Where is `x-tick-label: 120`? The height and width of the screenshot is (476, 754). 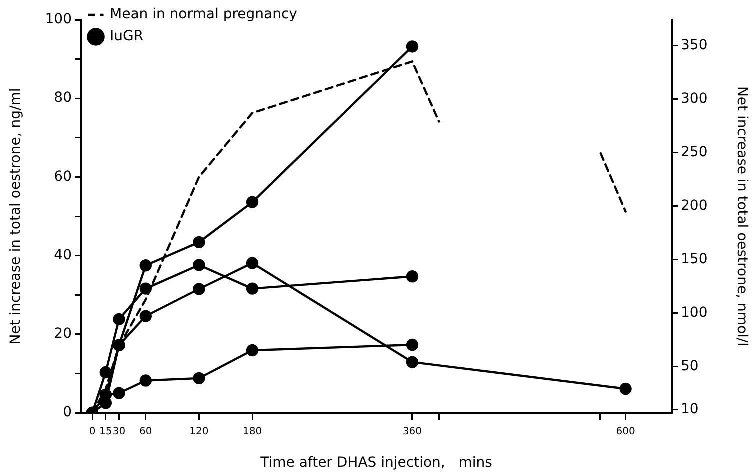
x-tick-label: 120 is located at coordinates (199, 432).